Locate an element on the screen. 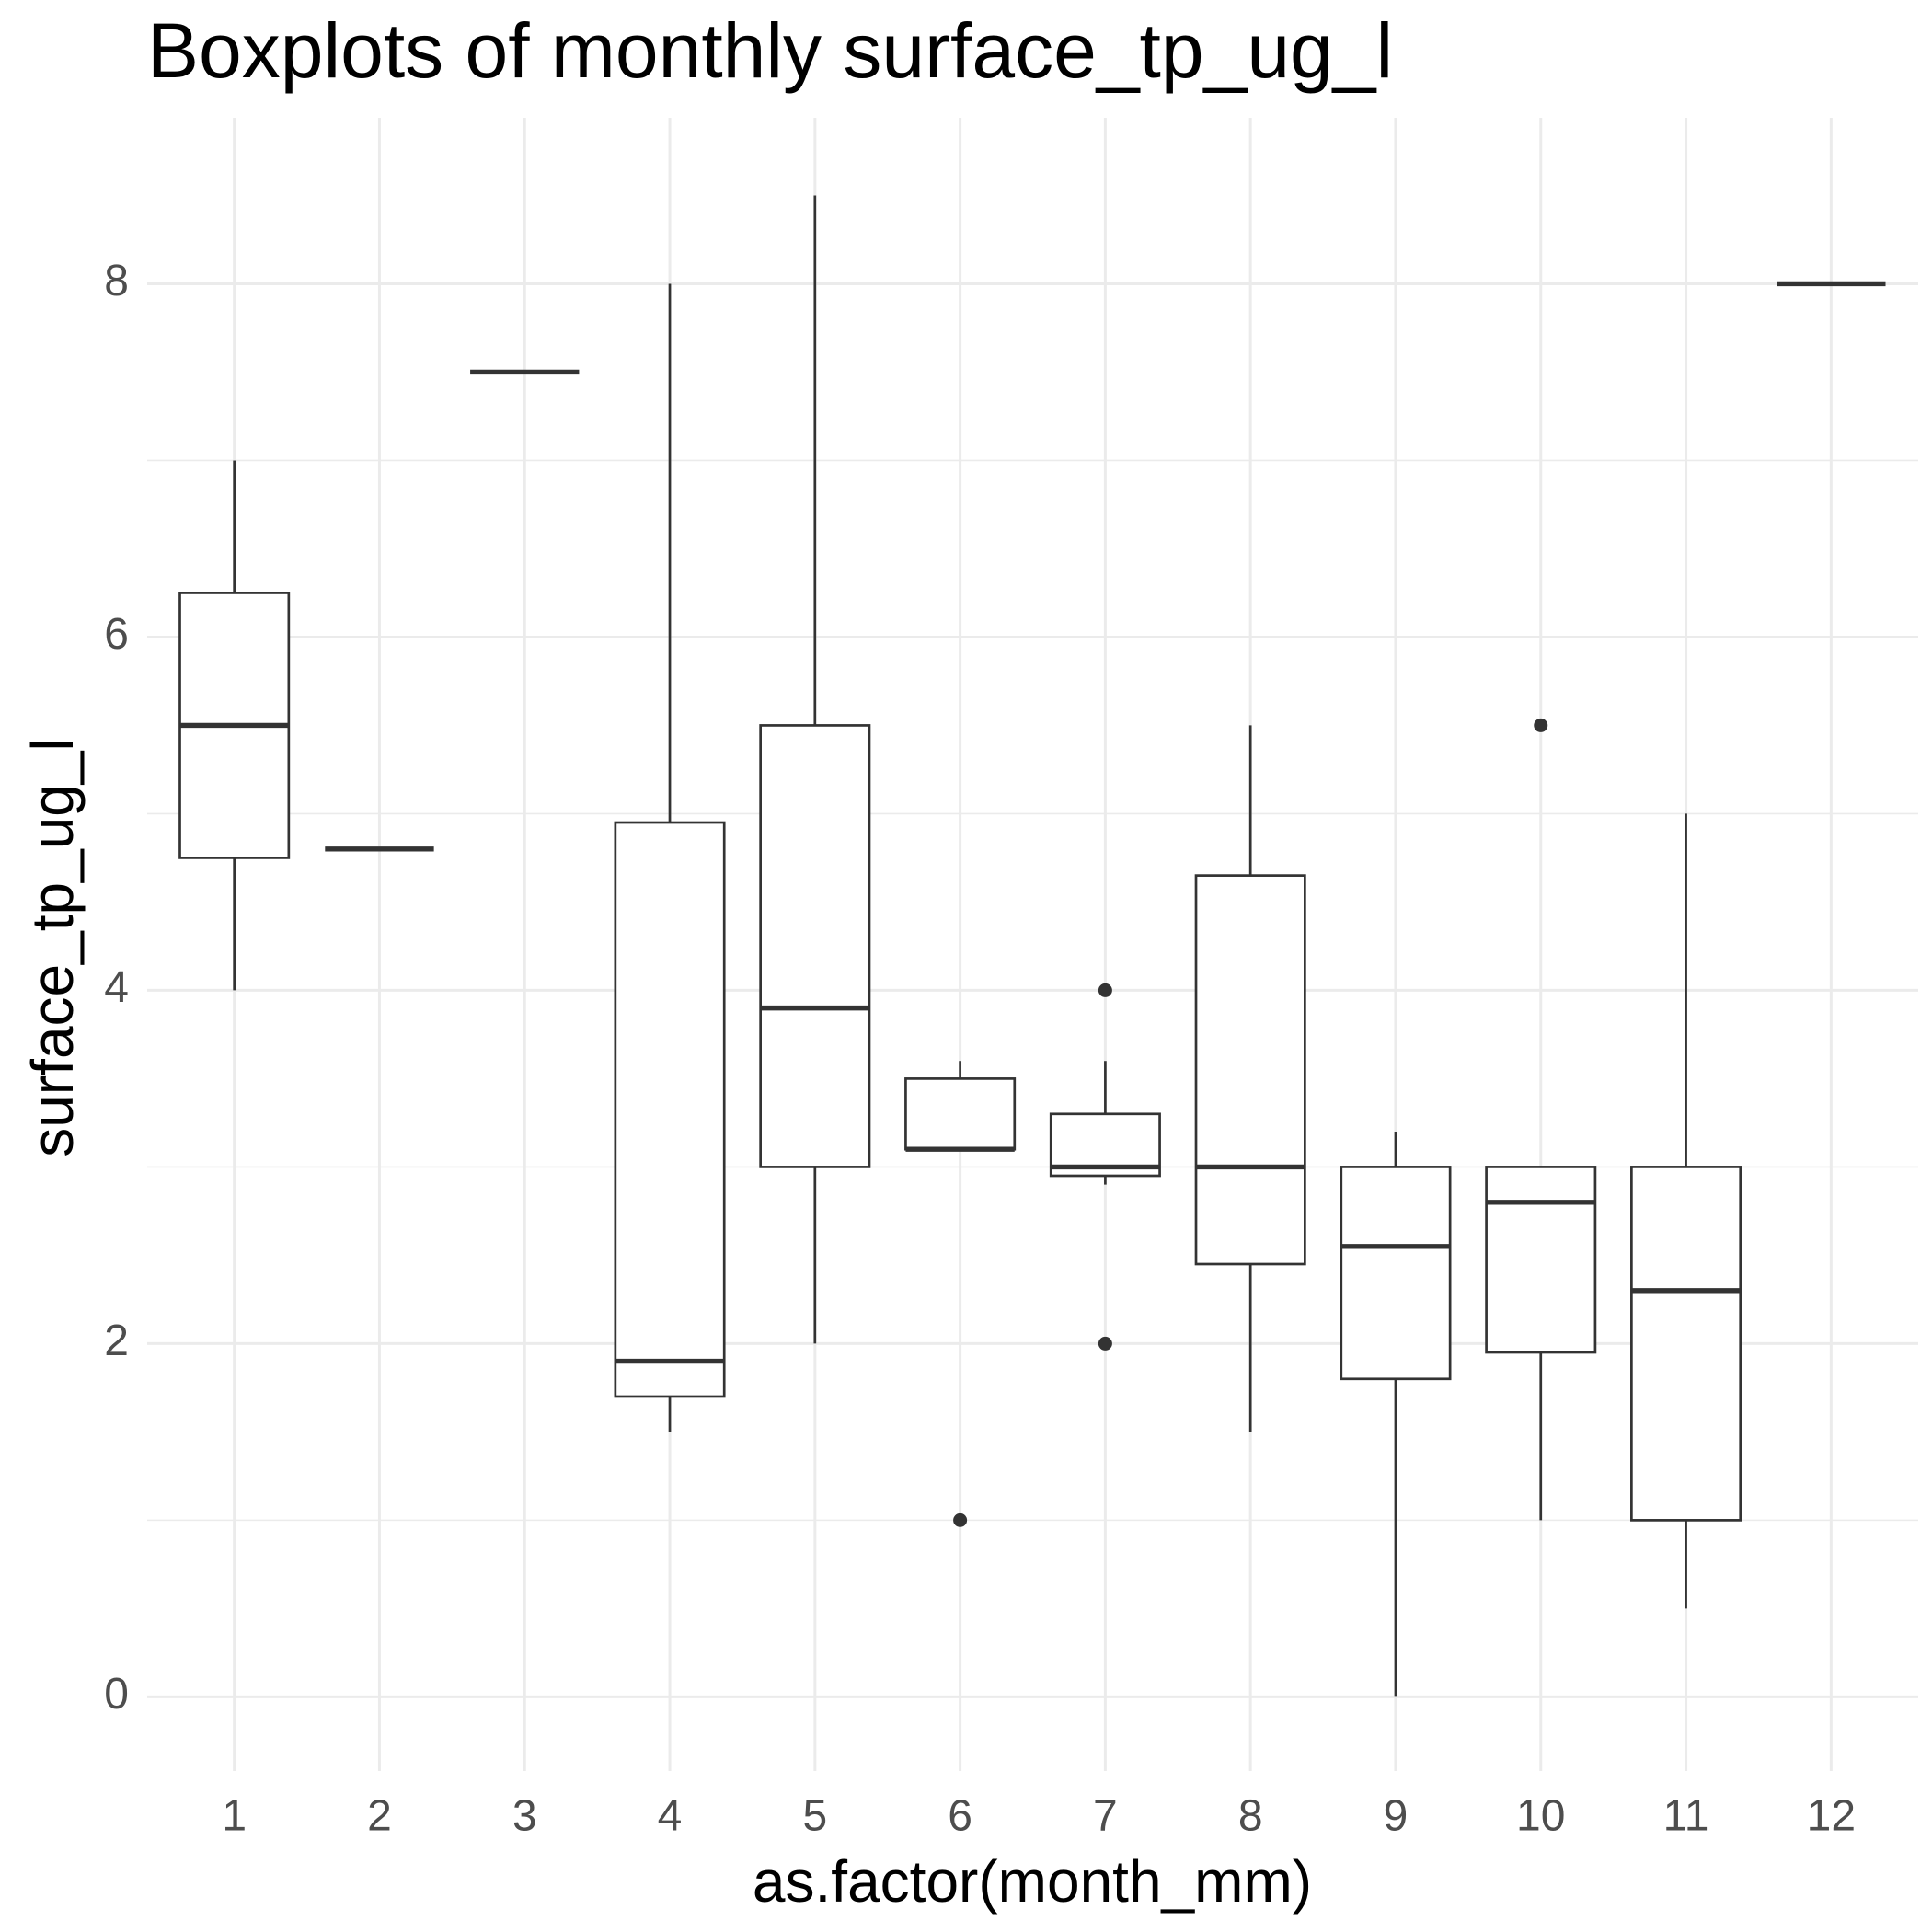 The height and width of the screenshot is (1932, 1932). x-tick-label: 7 is located at coordinates (1105, 1816).